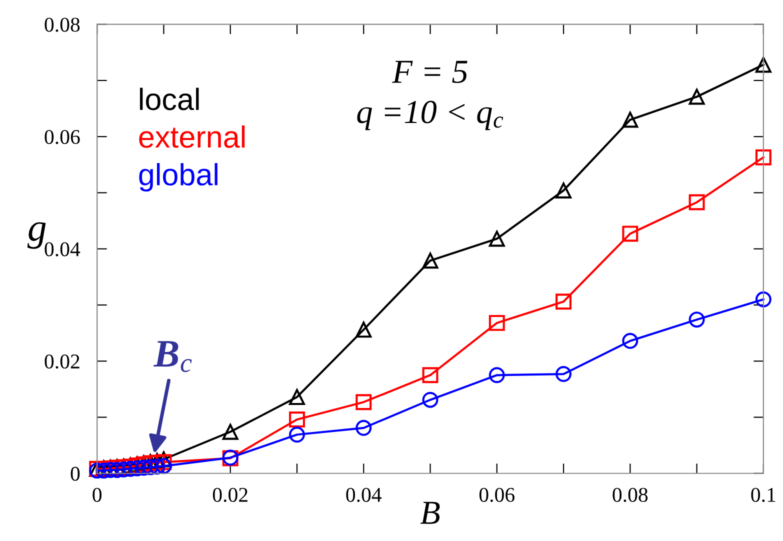 Image resolution: width=783 pixels, height=541 pixels. Describe the element at coordinates (630, 495) in the screenshot. I see `x-tick-label: 0.08` at that location.